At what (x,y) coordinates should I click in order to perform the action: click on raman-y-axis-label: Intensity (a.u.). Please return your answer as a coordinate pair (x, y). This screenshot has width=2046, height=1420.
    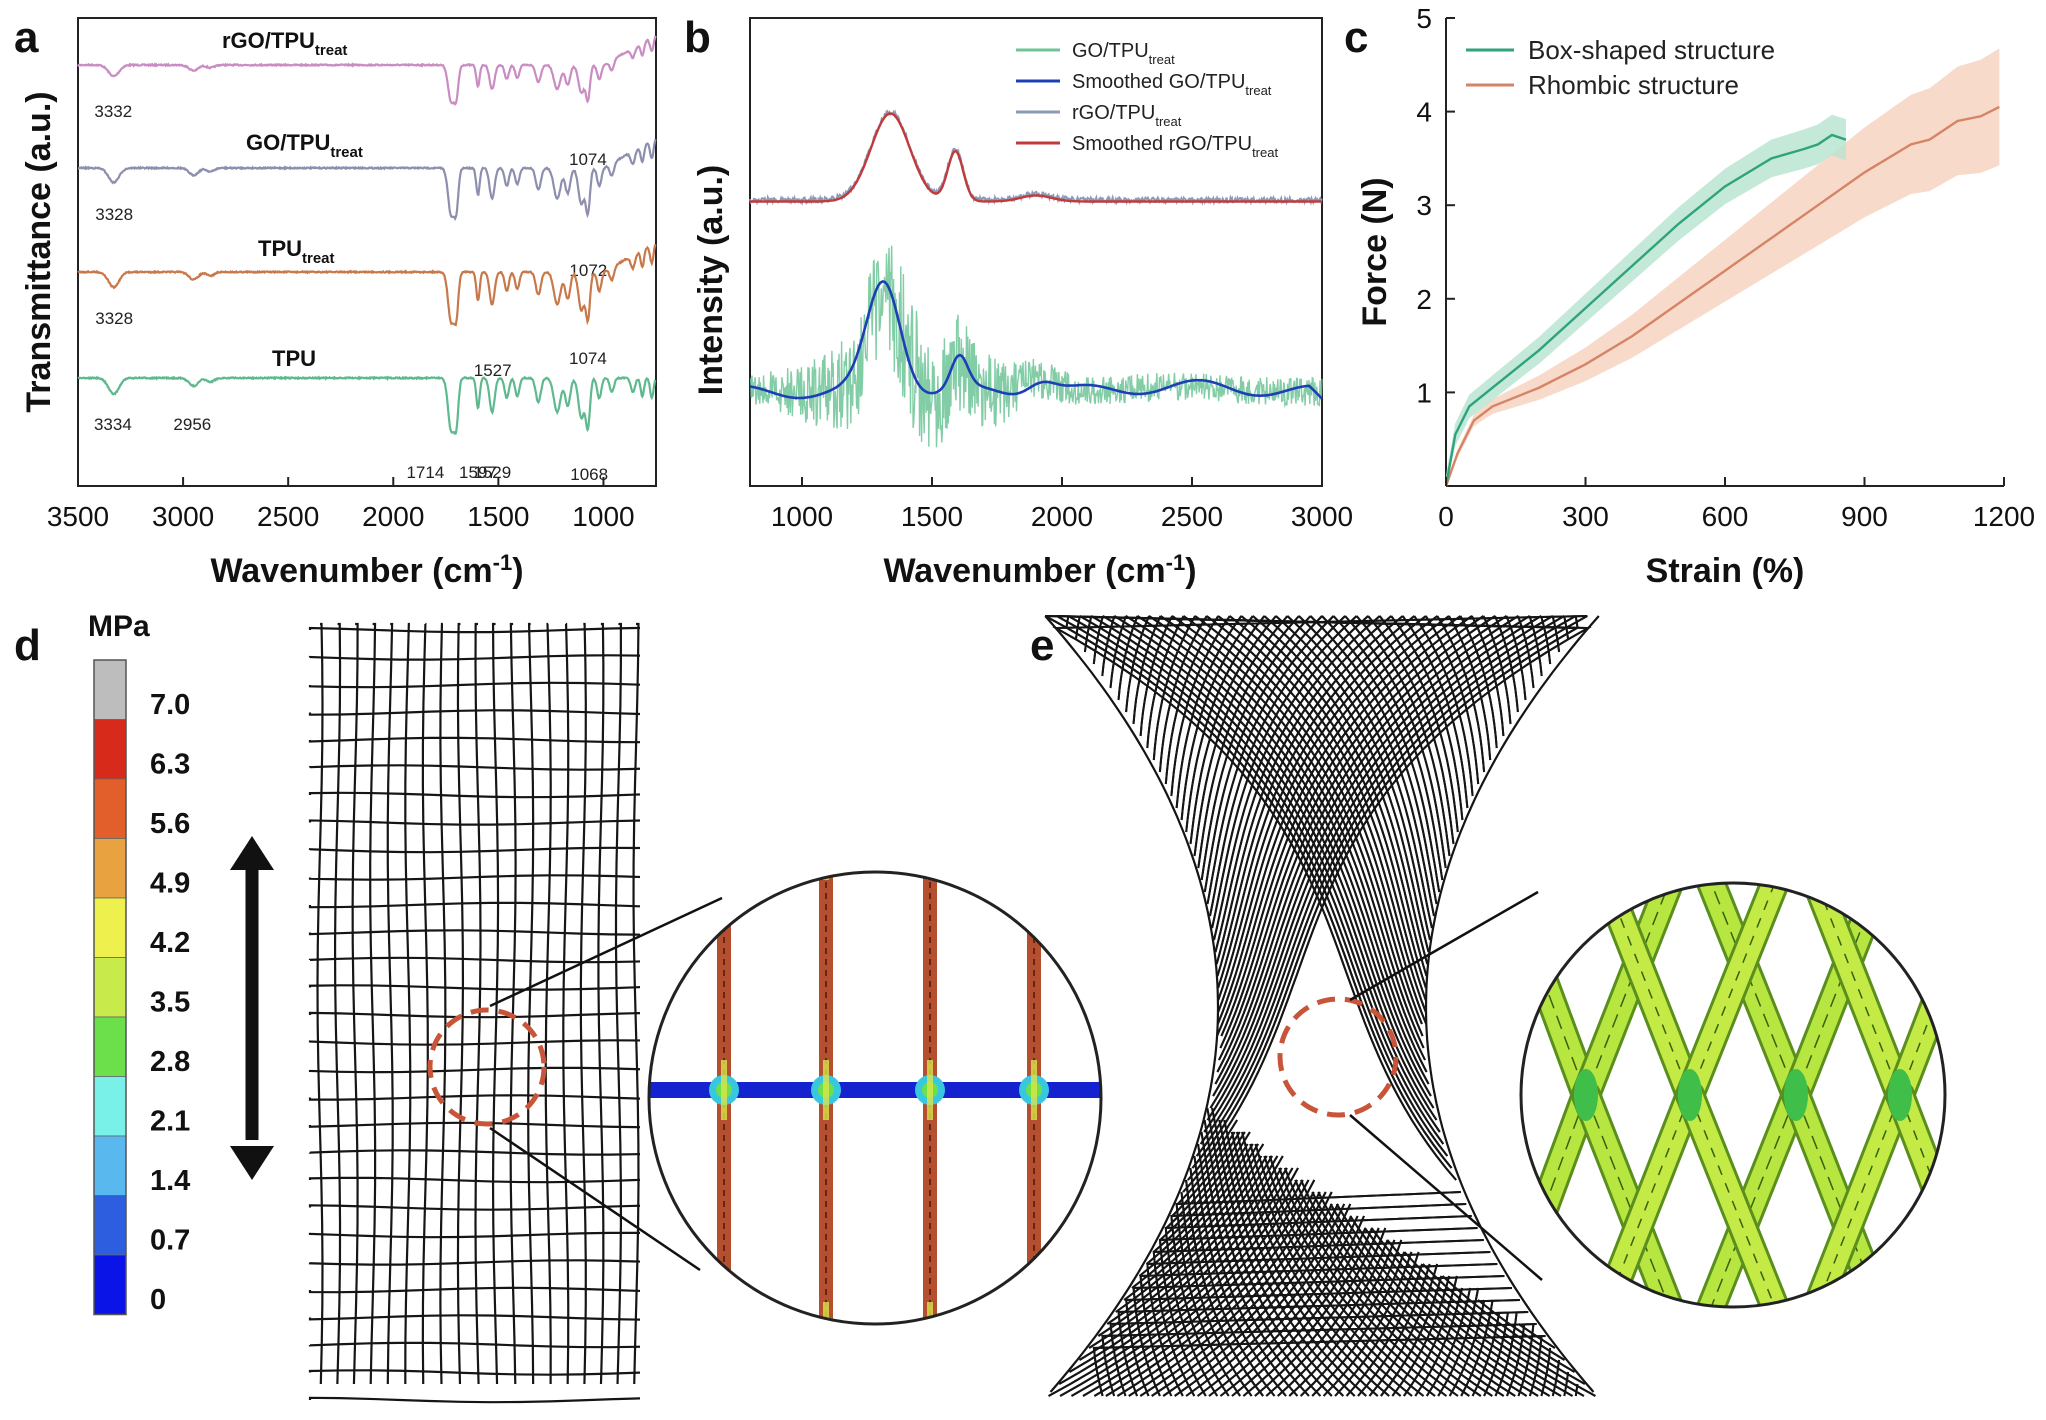
    Looking at the image, I should click on (711, 280).